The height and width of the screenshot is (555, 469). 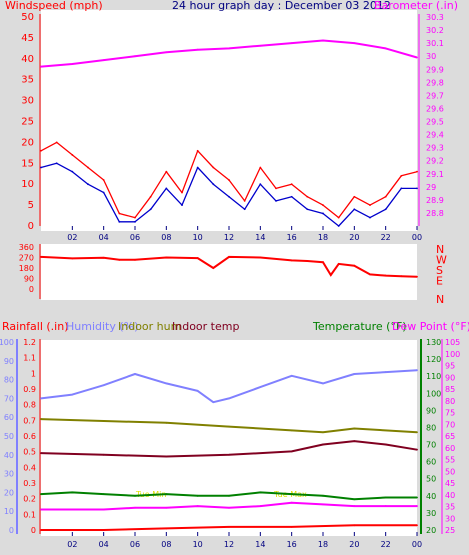 What do you see at coordinates (450, 471) in the screenshot?
I see `dewpoint-axis-tick: 50` at bounding box center [450, 471].